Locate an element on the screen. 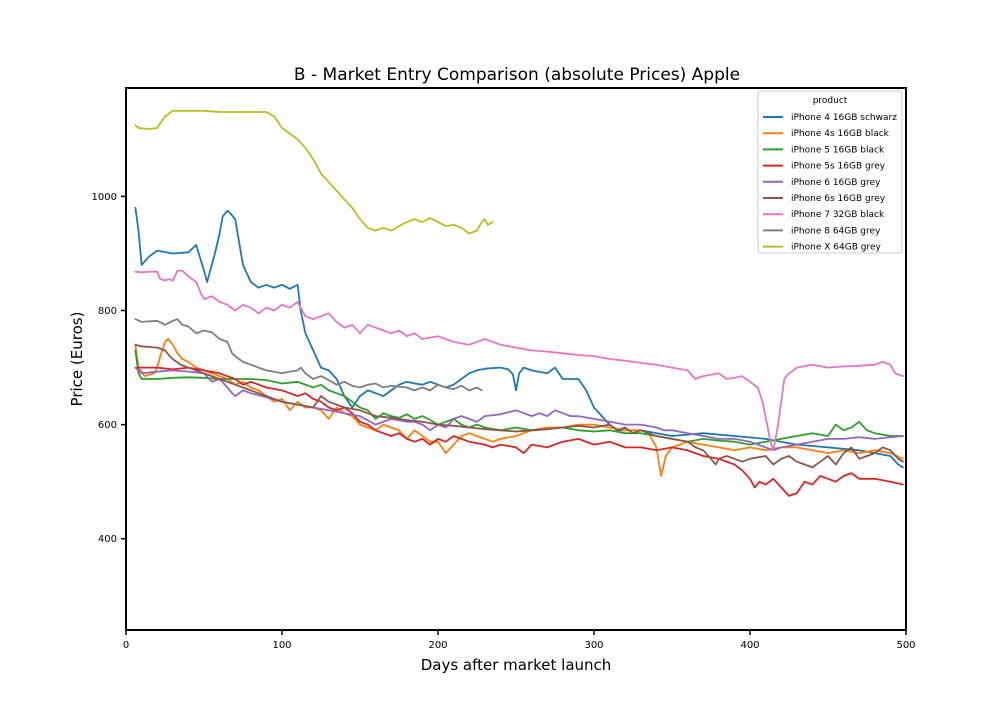 Image resolution: width=1008 pixels, height=720 pixels. x-axis-label: Days after market launch is located at coordinates (516, 665).